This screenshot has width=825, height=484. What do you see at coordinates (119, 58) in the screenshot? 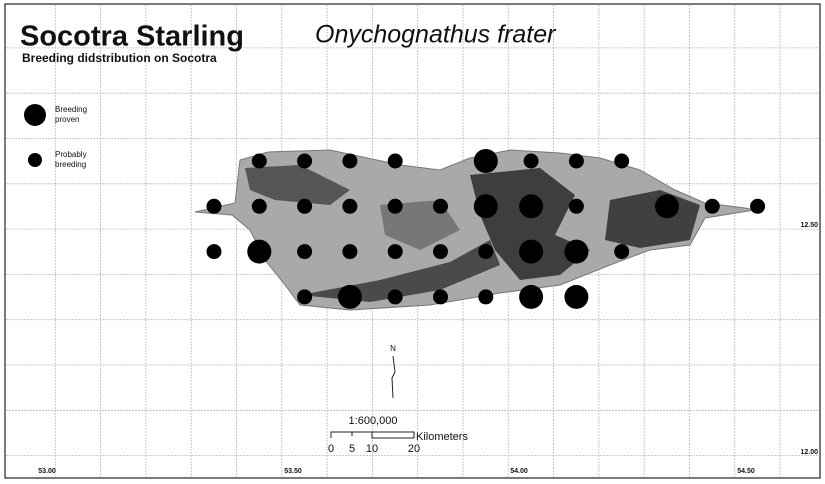
I see `subtitle: Breeding didstribution on Socotra` at bounding box center [119, 58].